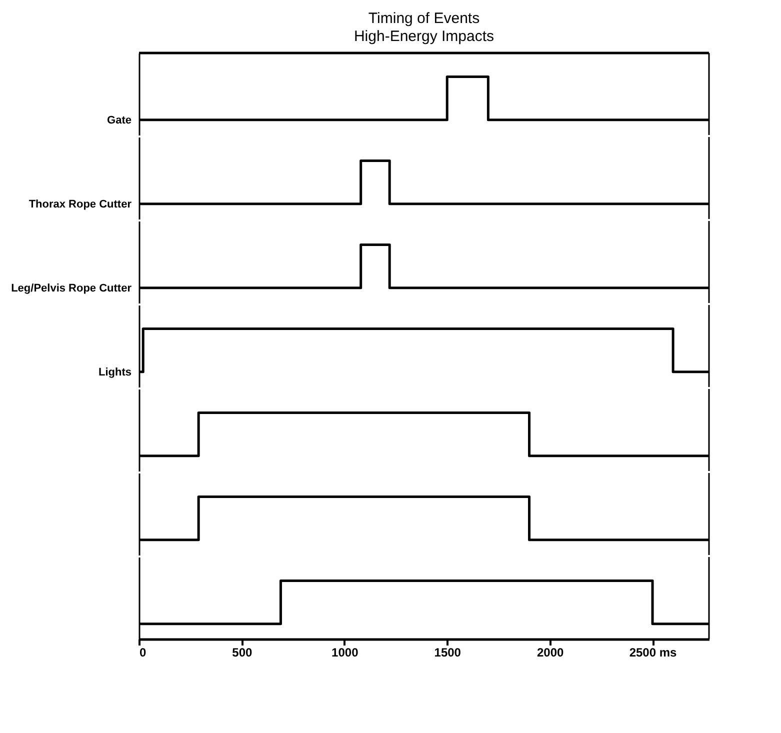 Image resolution: width=781 pixels, height=733 pixels. I want to click on x-tick-label: 2000, so click(550, 653).